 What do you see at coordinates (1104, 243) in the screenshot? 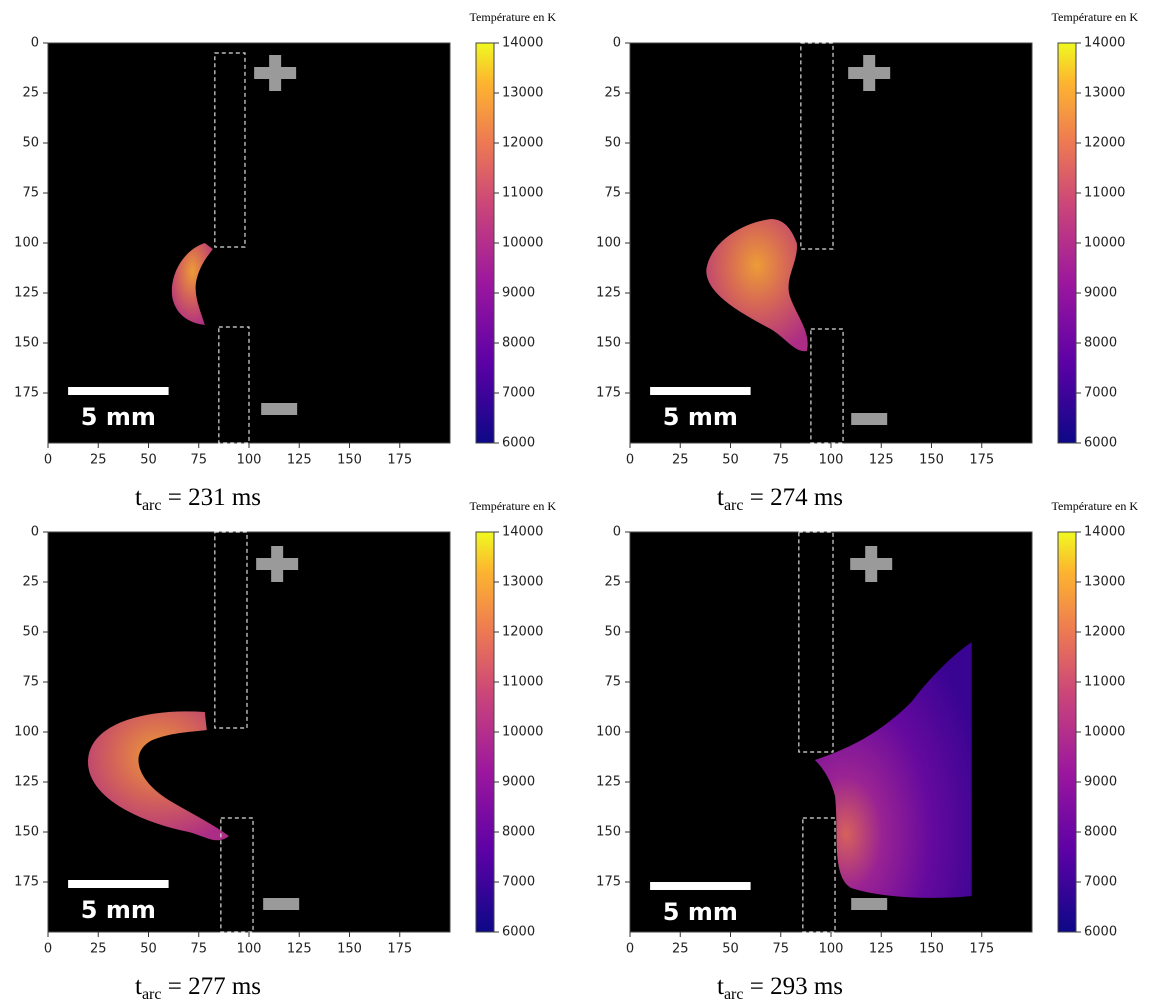
I see `colorbar-tick-label: 10000` at bounding box center [1104, 243].